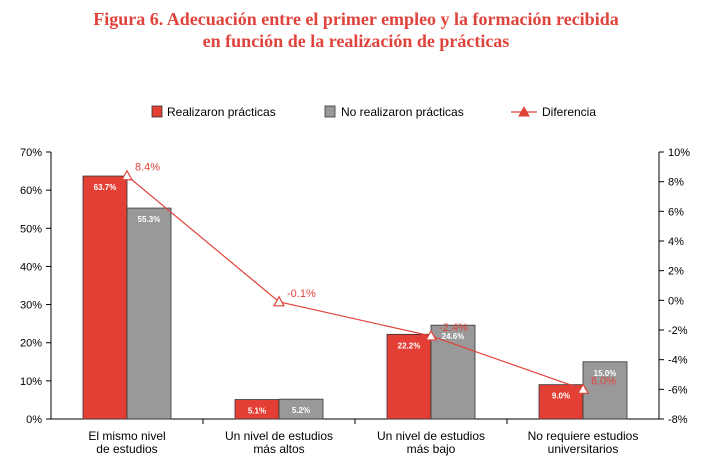 The height and width of the screenshot is (470, 712). Describe the element at coordinates (221, 112) in the screenshot. I see `legend-label-realizaron: Realizaron prácticas` at that location.